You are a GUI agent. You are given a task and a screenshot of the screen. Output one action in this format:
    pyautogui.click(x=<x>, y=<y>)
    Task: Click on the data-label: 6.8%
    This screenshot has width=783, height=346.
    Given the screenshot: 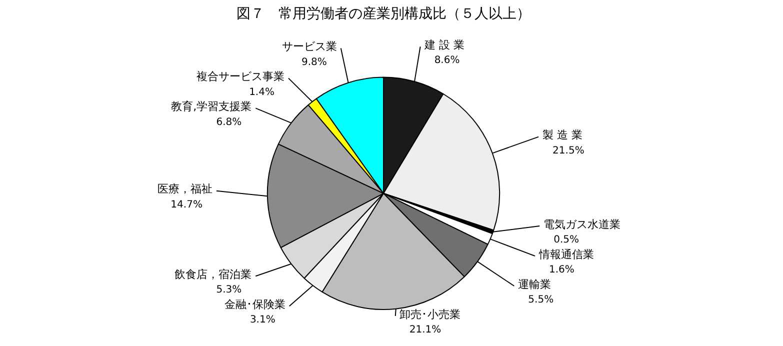 What is the action you would take?
    pyautogui.click(x=229, y=122)
    